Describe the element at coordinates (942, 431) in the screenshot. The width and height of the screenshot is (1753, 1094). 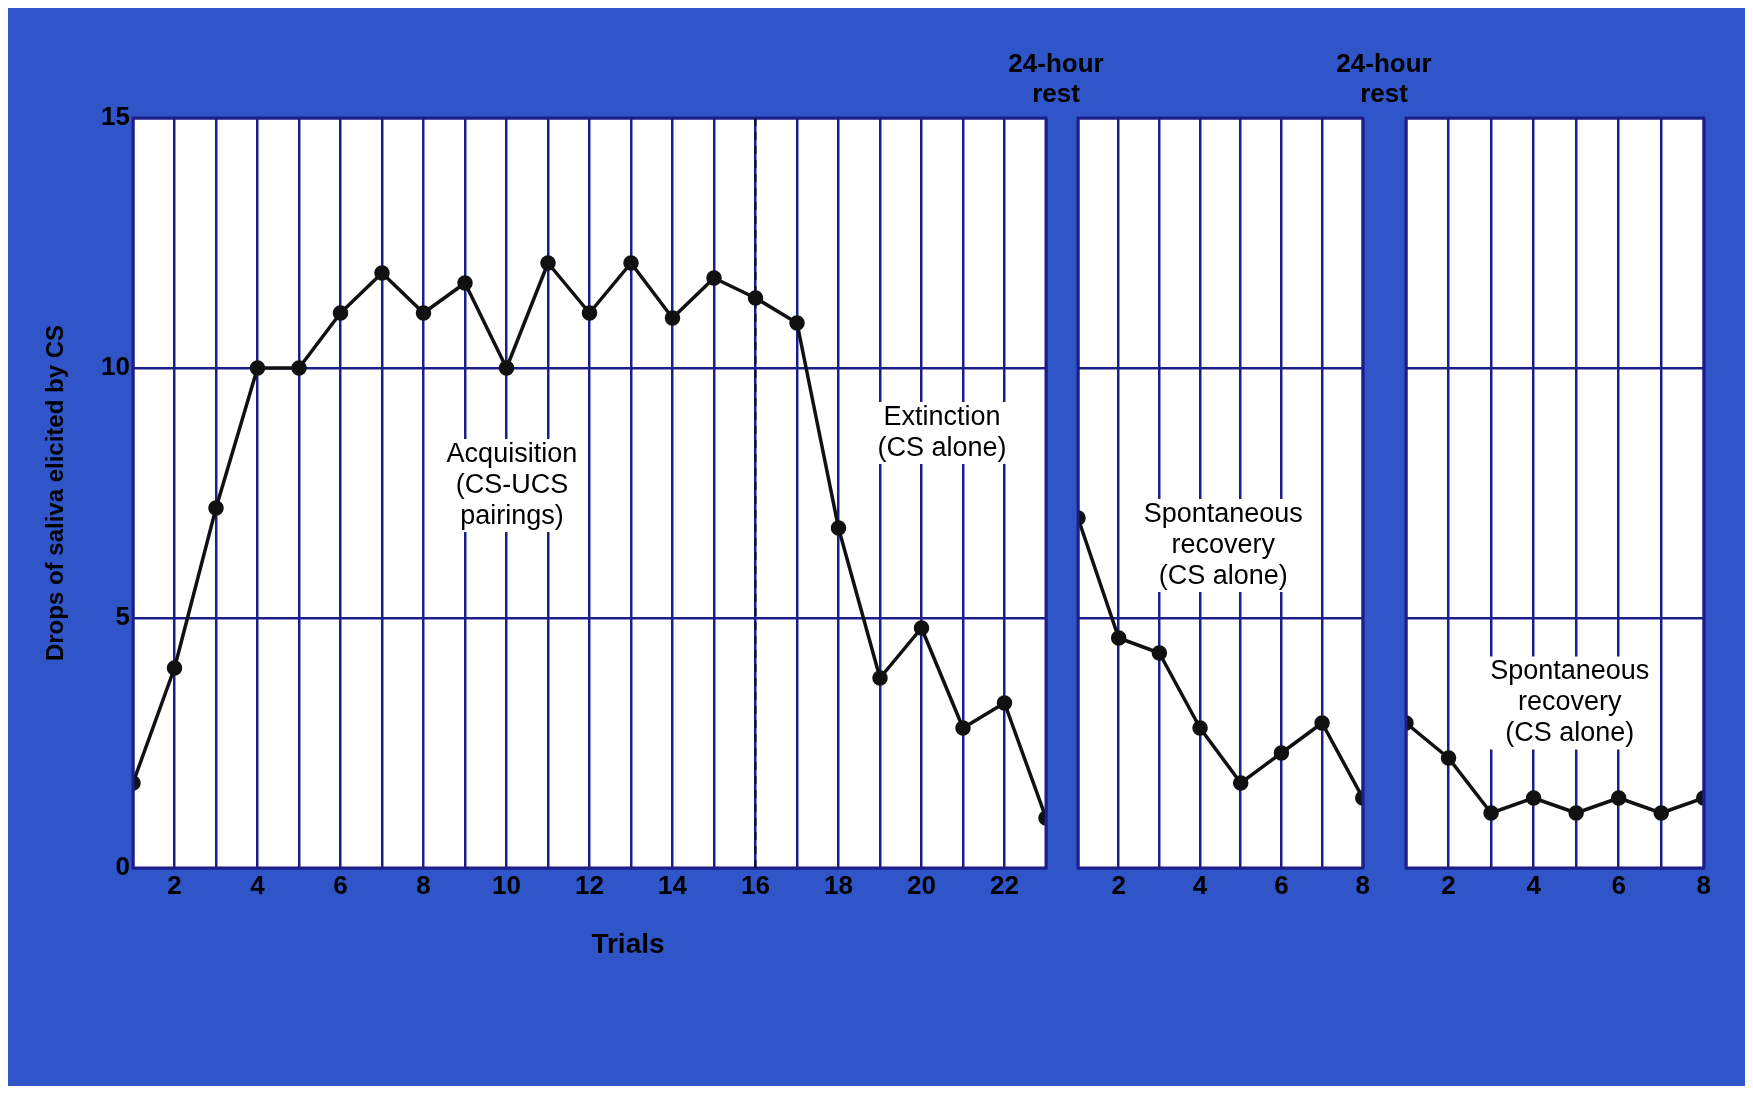
I see `annotation: Extinction (CS alone)` at that location.